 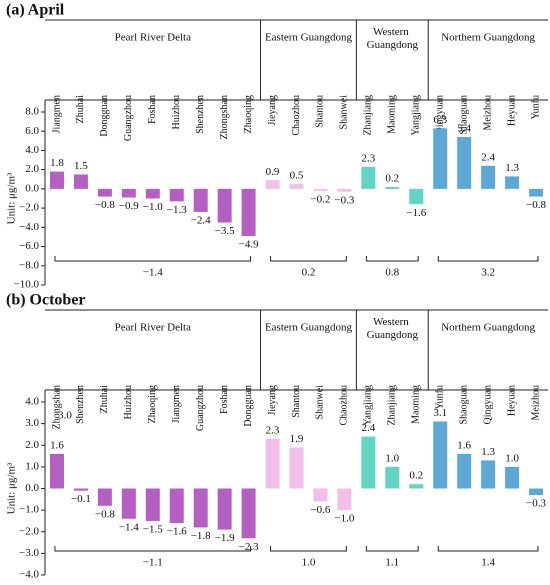 What do you see at coordinates (309, 563) in the screenshot?
I see `group-average-label: 1.0` at bounding box center [309, 563].